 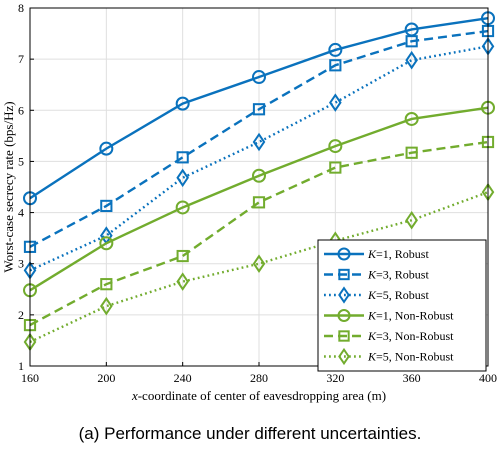 I want to click on legend-item: K=1, Robust, so click(x=376, y=254).